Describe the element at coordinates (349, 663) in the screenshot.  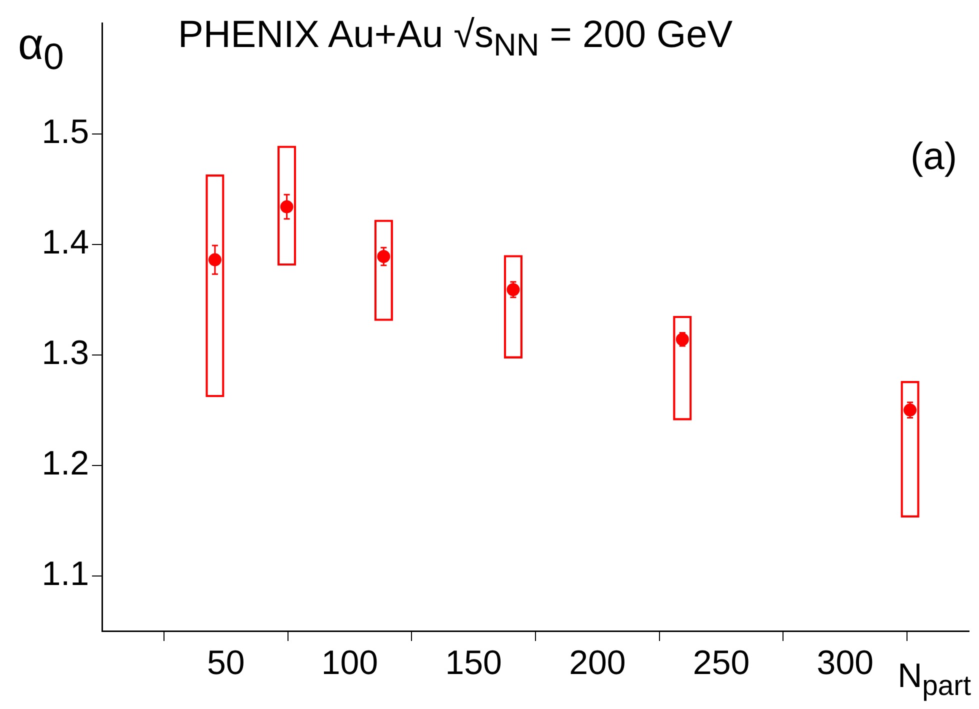
I see `x-tick-label: 100` at that location.